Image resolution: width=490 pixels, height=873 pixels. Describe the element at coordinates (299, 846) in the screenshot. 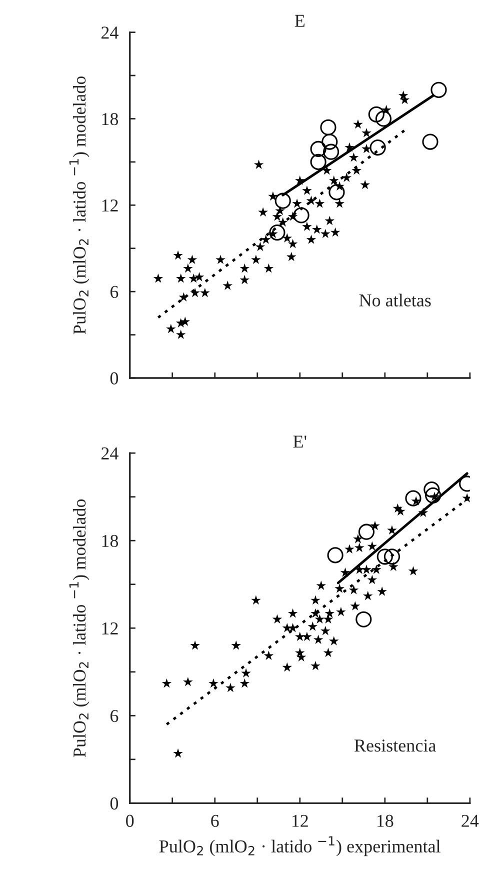

I see `x-axis-title: PulO$_{2}$ (mlO$_{2}$ · latido $^{−1}$) experimental` at that location.